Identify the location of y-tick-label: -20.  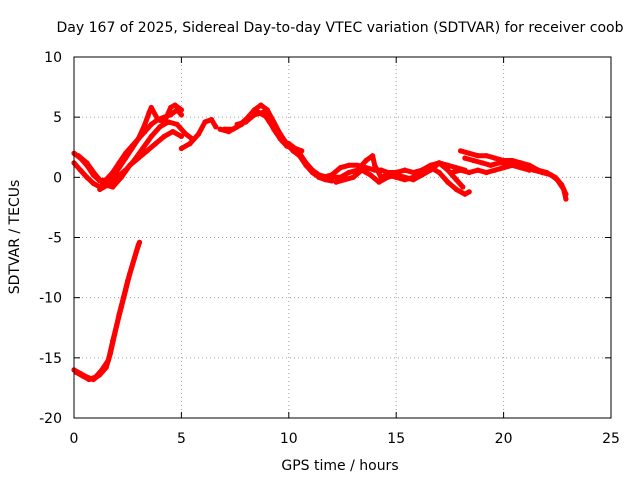
(50, 419).